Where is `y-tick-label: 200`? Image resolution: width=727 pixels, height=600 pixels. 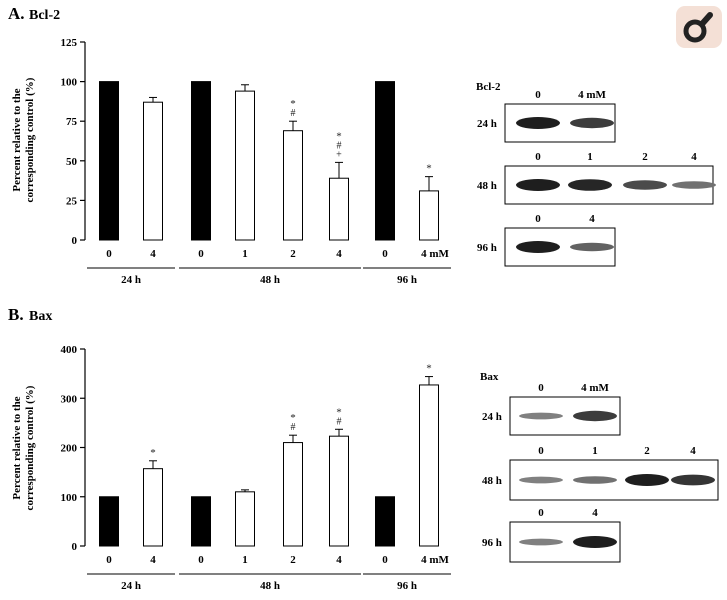 y-tick-label: 200 is located at coordinates (69, 449).